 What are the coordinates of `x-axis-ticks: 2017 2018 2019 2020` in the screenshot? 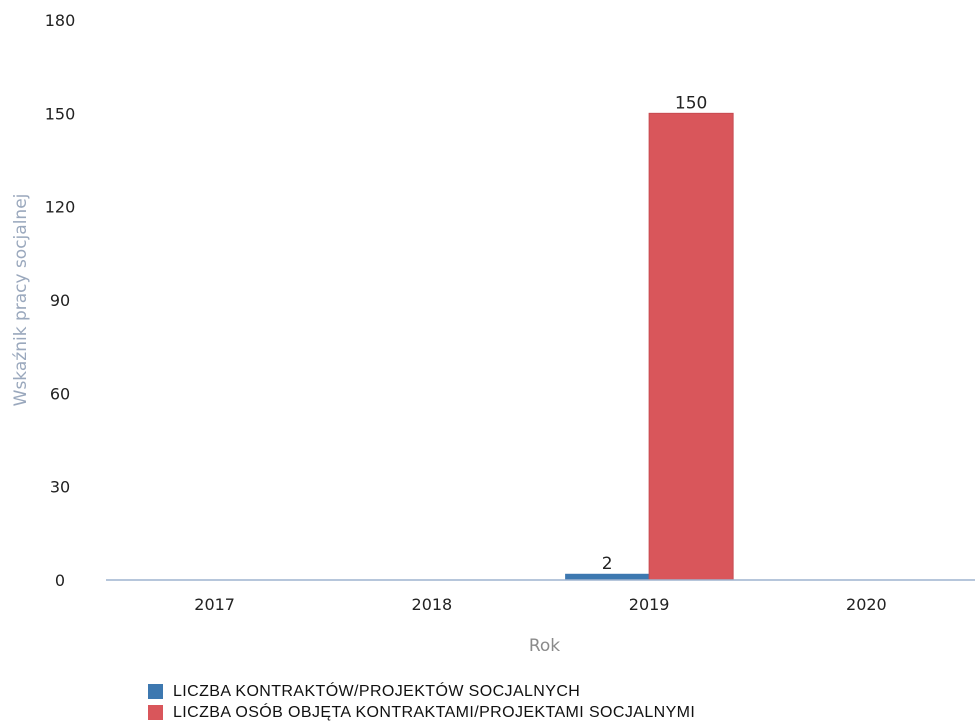 It's located at (540, 604).